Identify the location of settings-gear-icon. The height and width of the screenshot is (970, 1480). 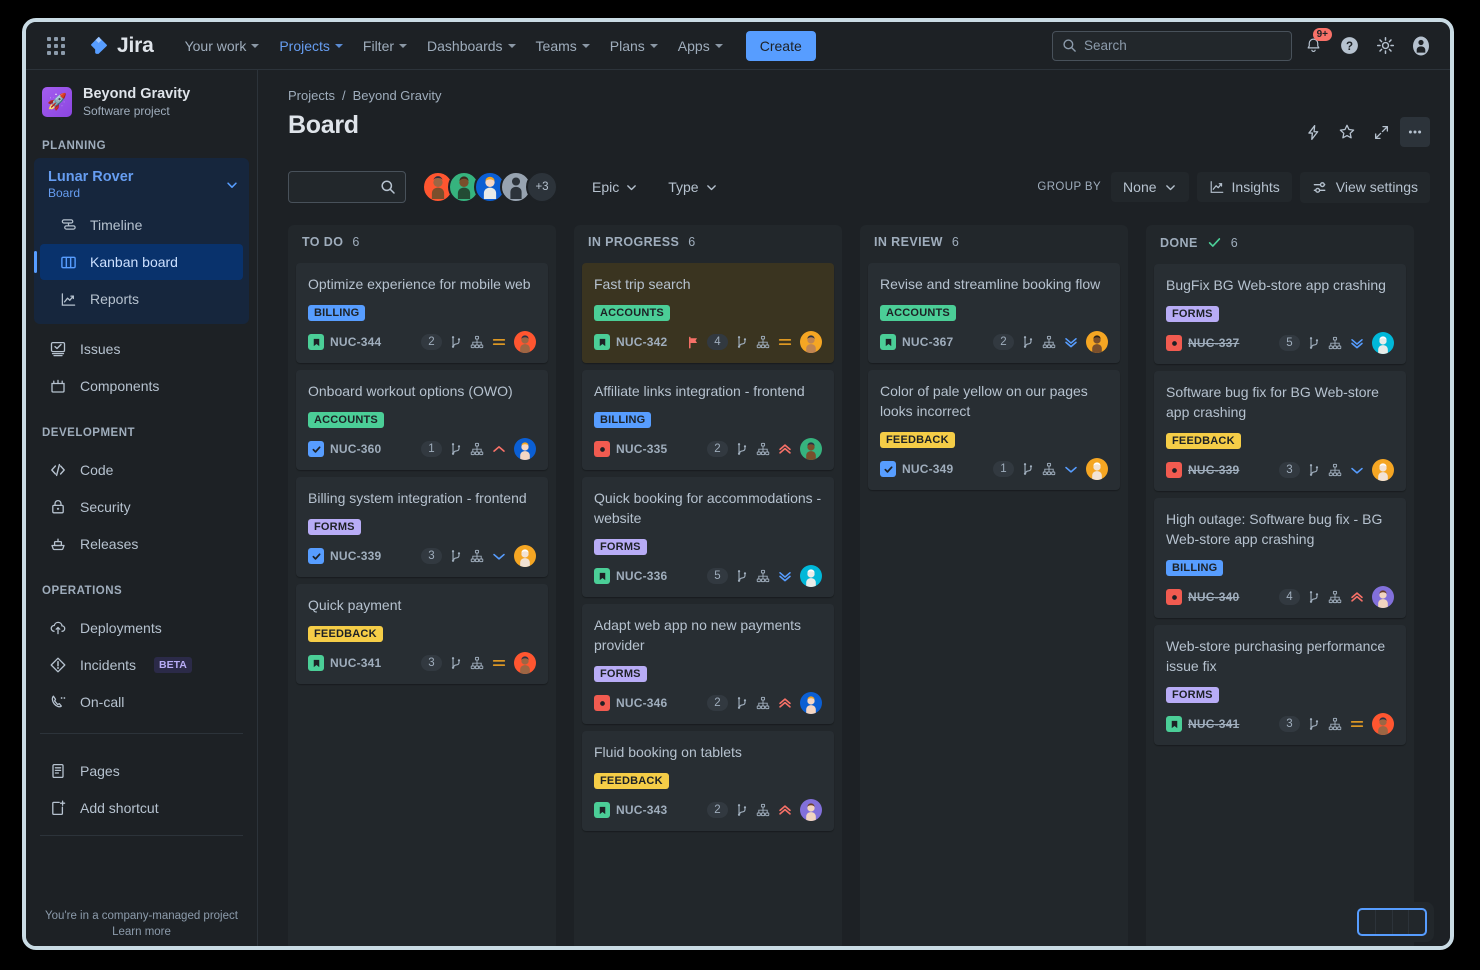
(1385, 46).